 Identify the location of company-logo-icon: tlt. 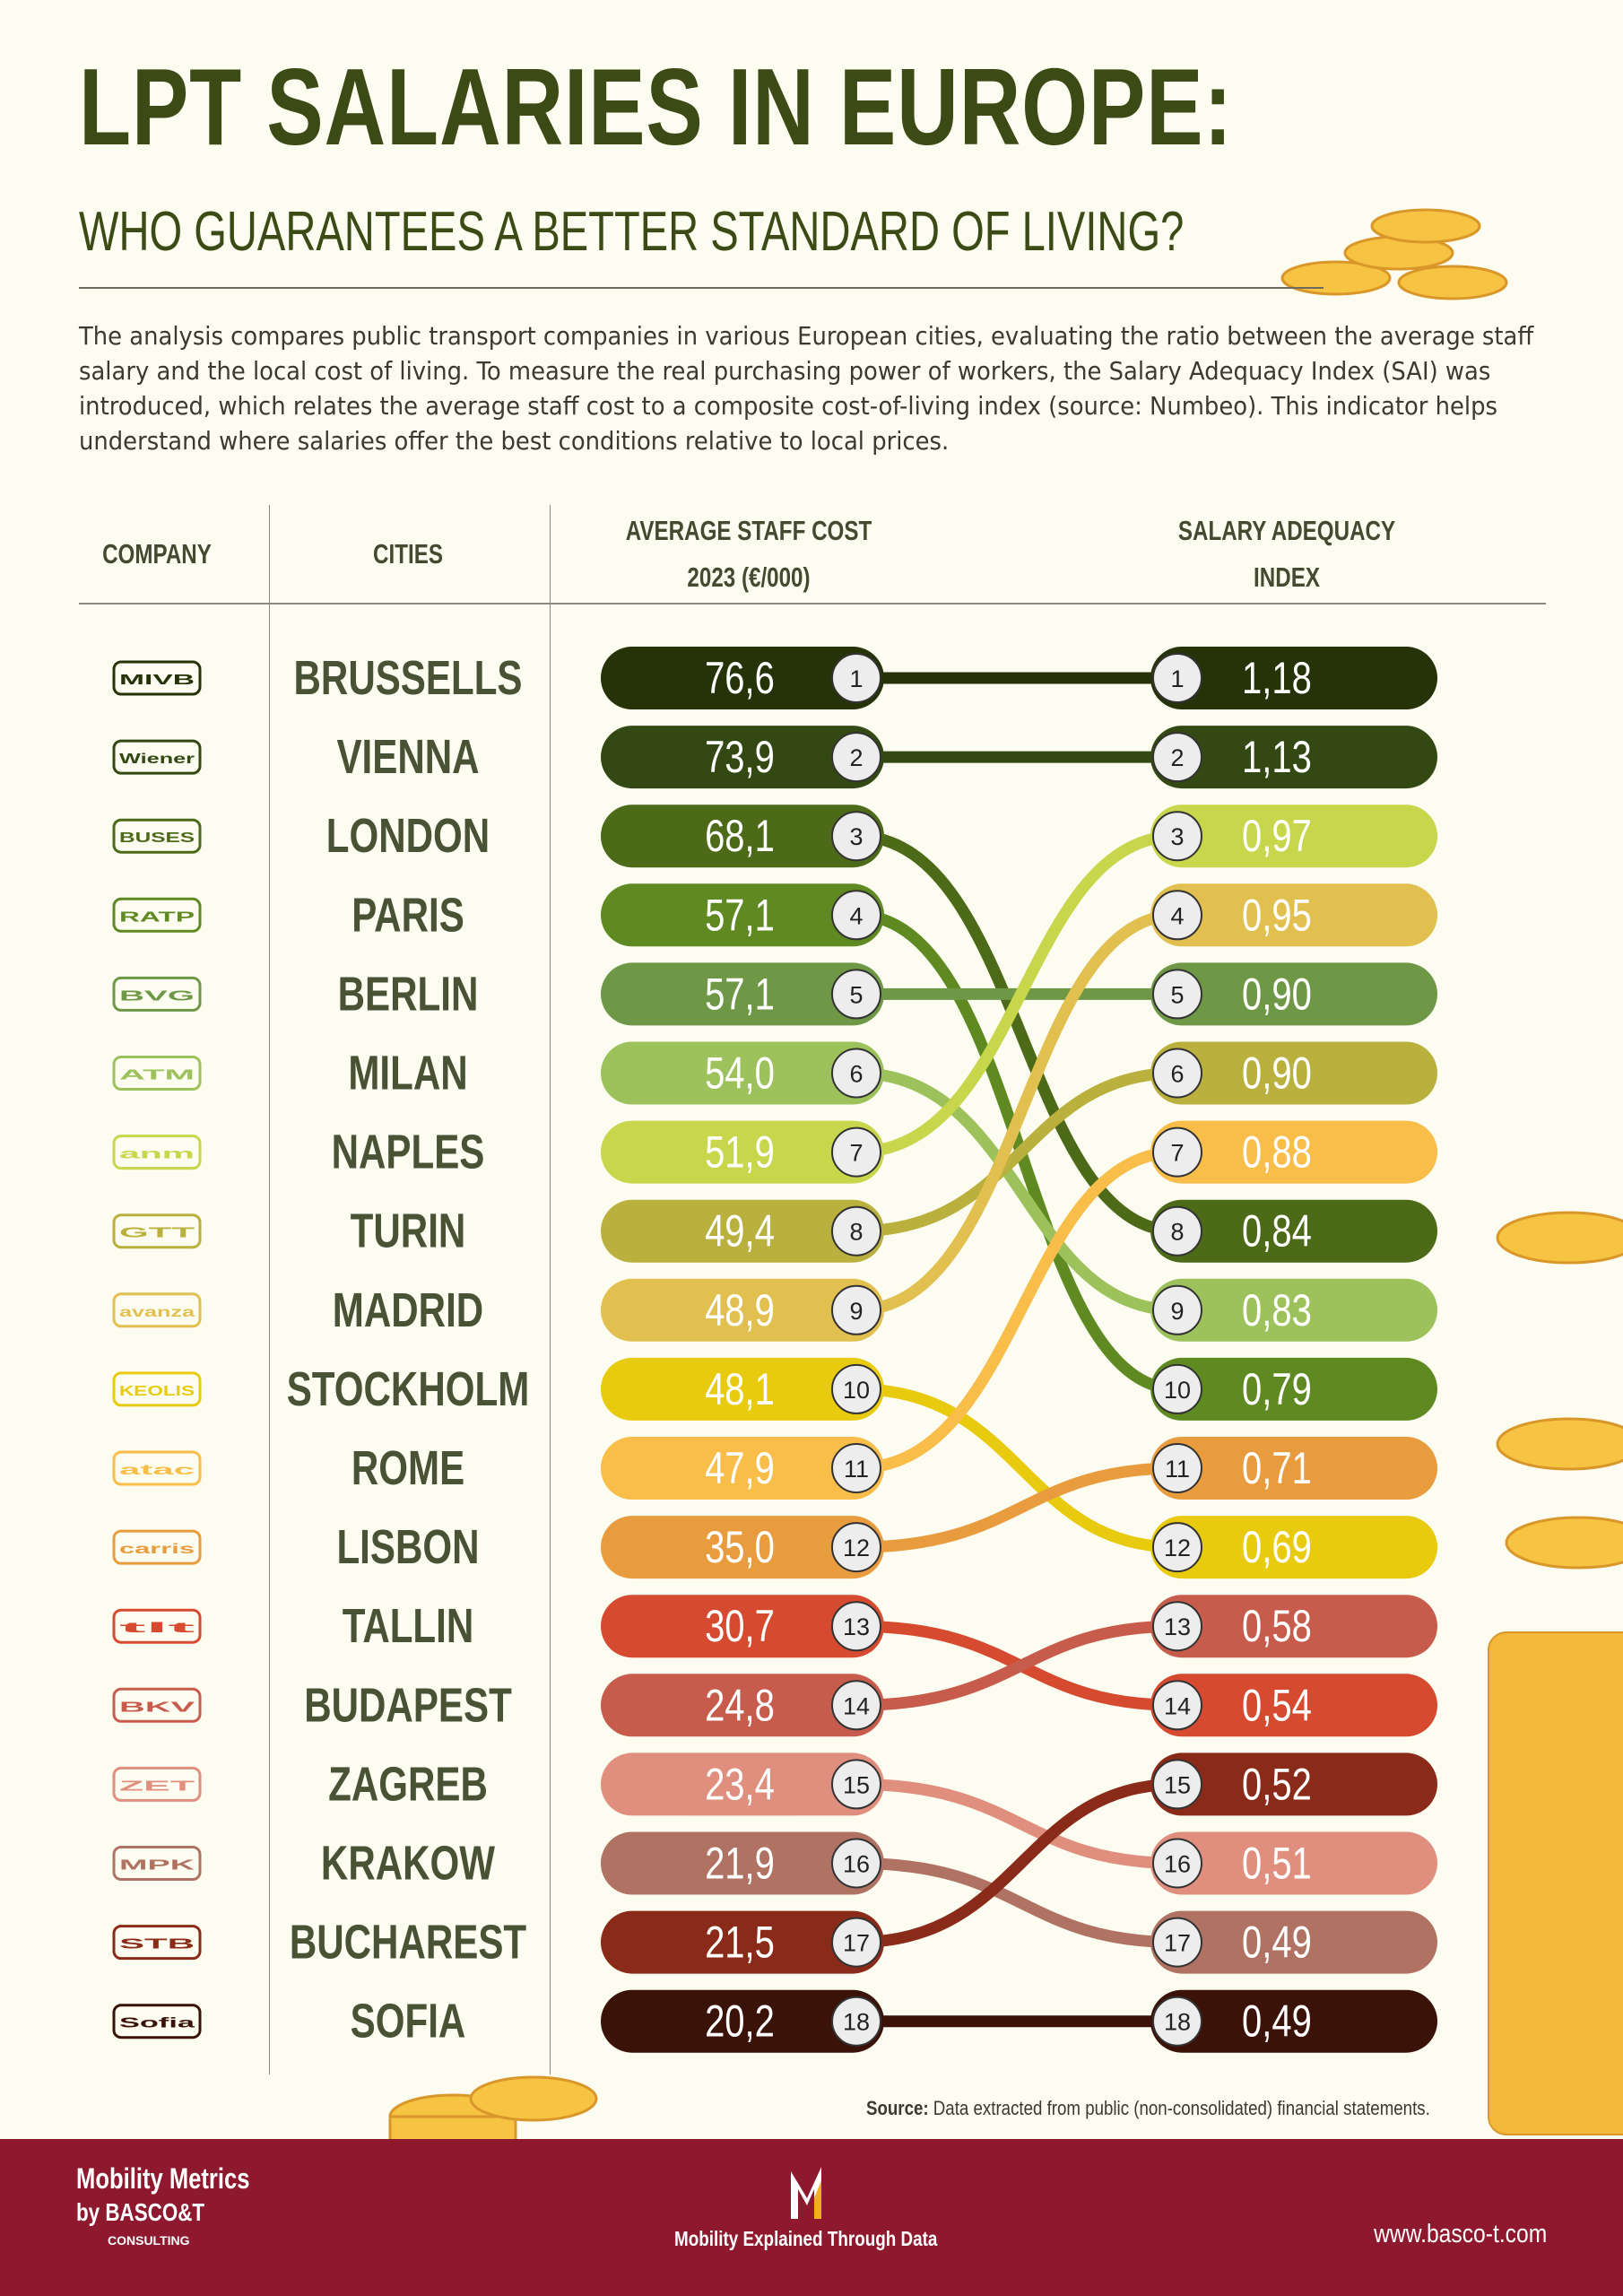
(157, 1626).